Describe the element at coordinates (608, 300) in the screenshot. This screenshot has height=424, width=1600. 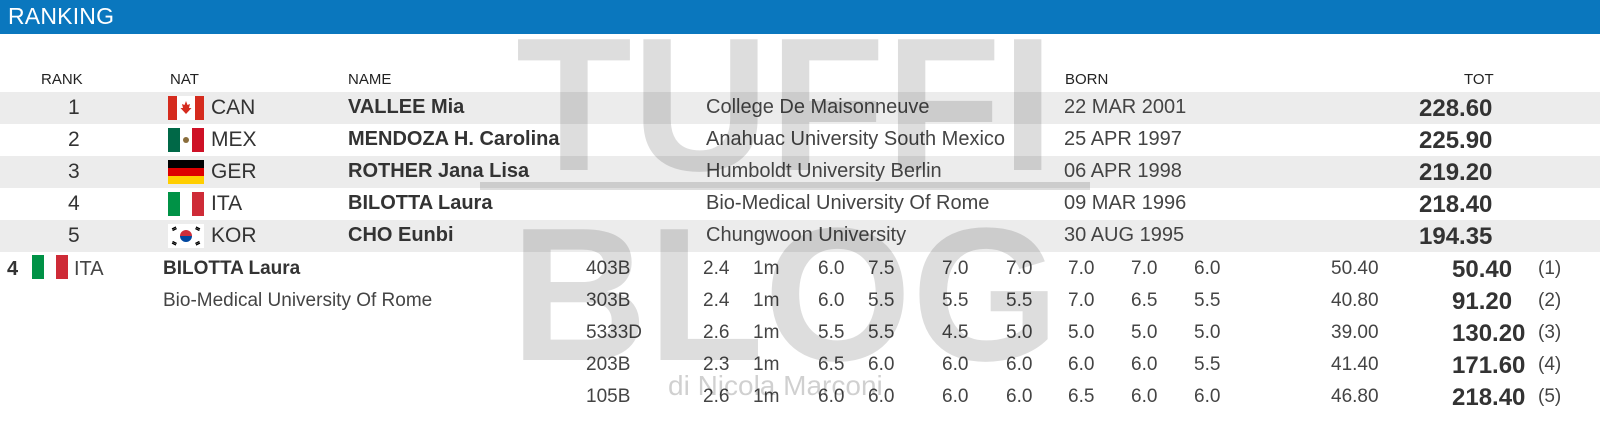
I see `dive-code: 303B` at that location.